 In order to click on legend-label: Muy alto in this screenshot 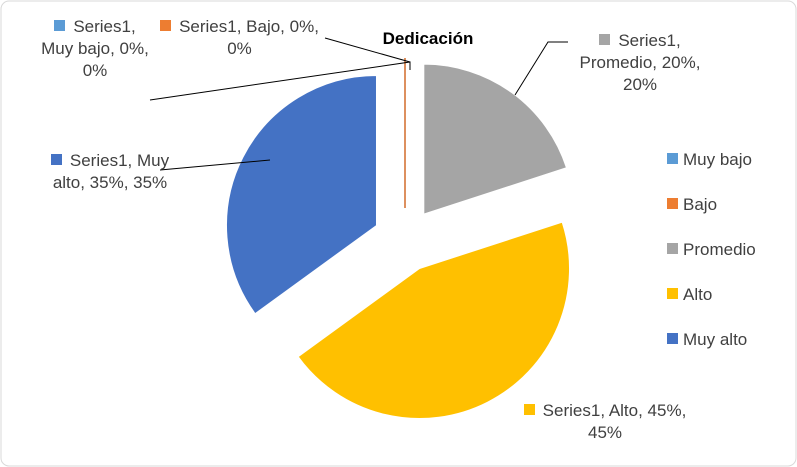, I will do `click(715, 339)`.